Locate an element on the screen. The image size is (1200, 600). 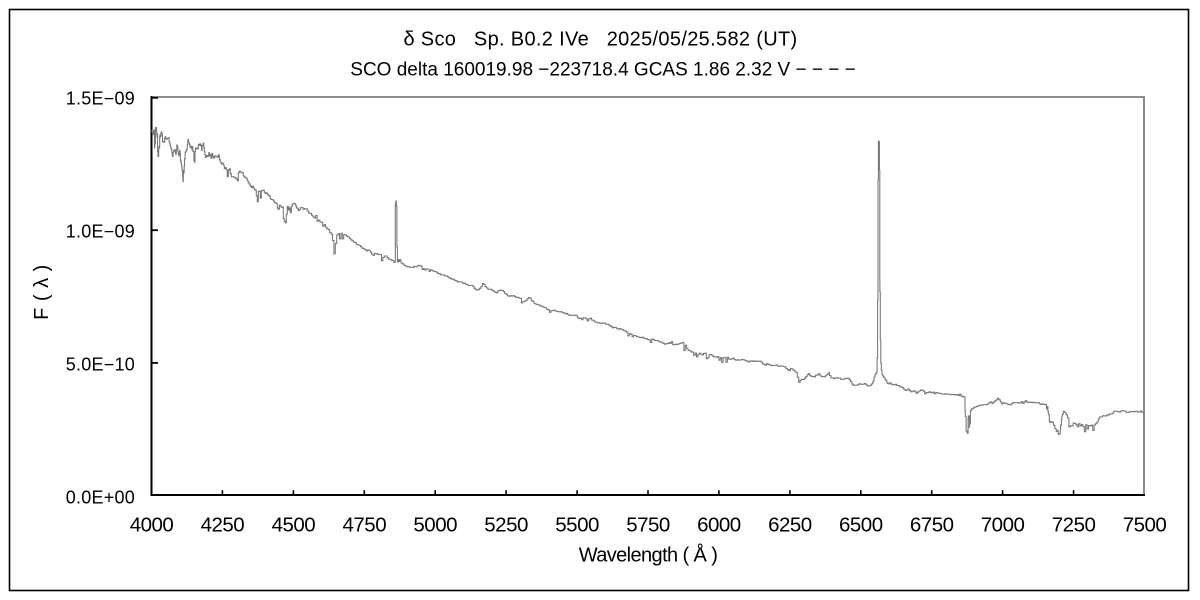
svg-text: 1.0E−09 is located at coordinates (100, 232).